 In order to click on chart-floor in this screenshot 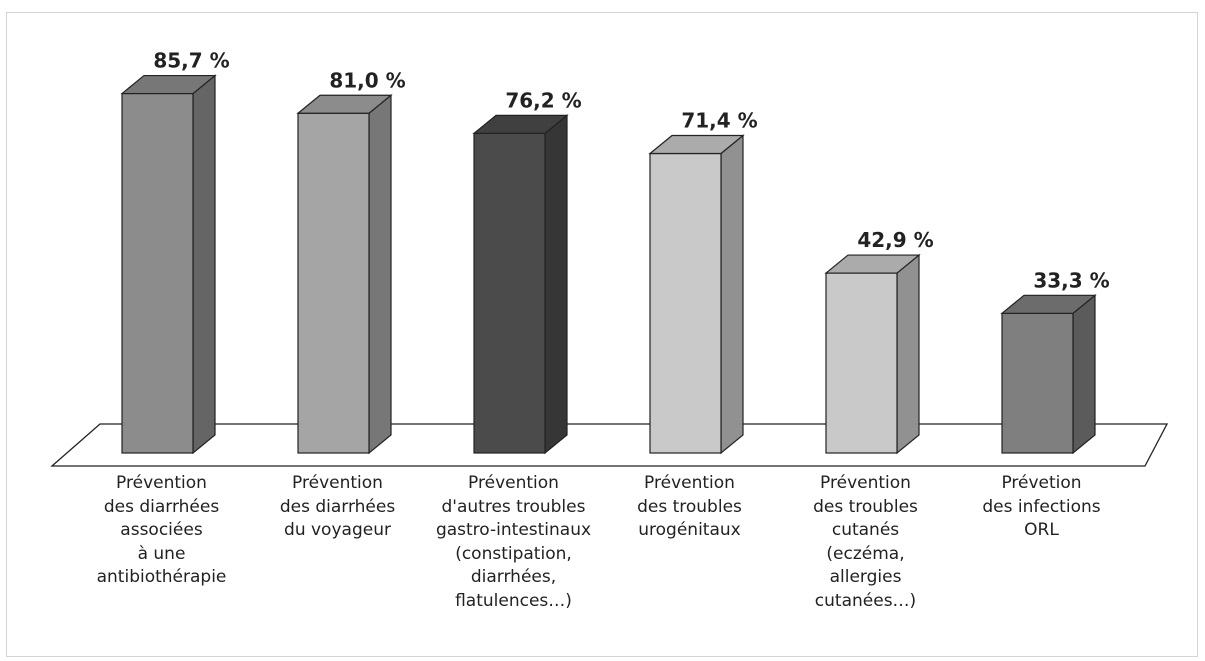, I will do `click(609, 445)`.